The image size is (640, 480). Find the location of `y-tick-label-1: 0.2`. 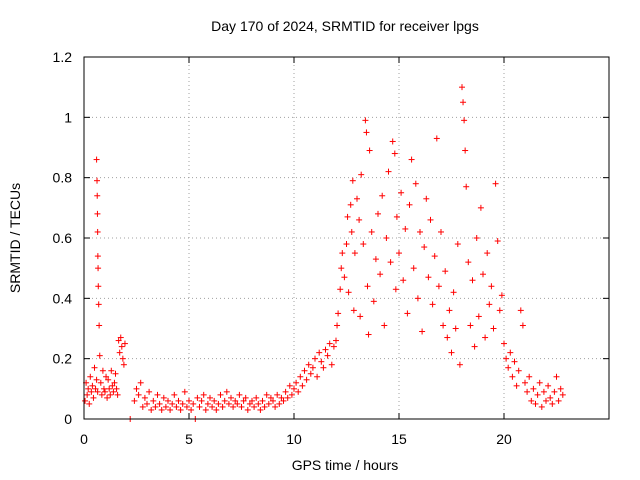

y-tick-label-1: 0.2 is located at coordinates (63, 359).